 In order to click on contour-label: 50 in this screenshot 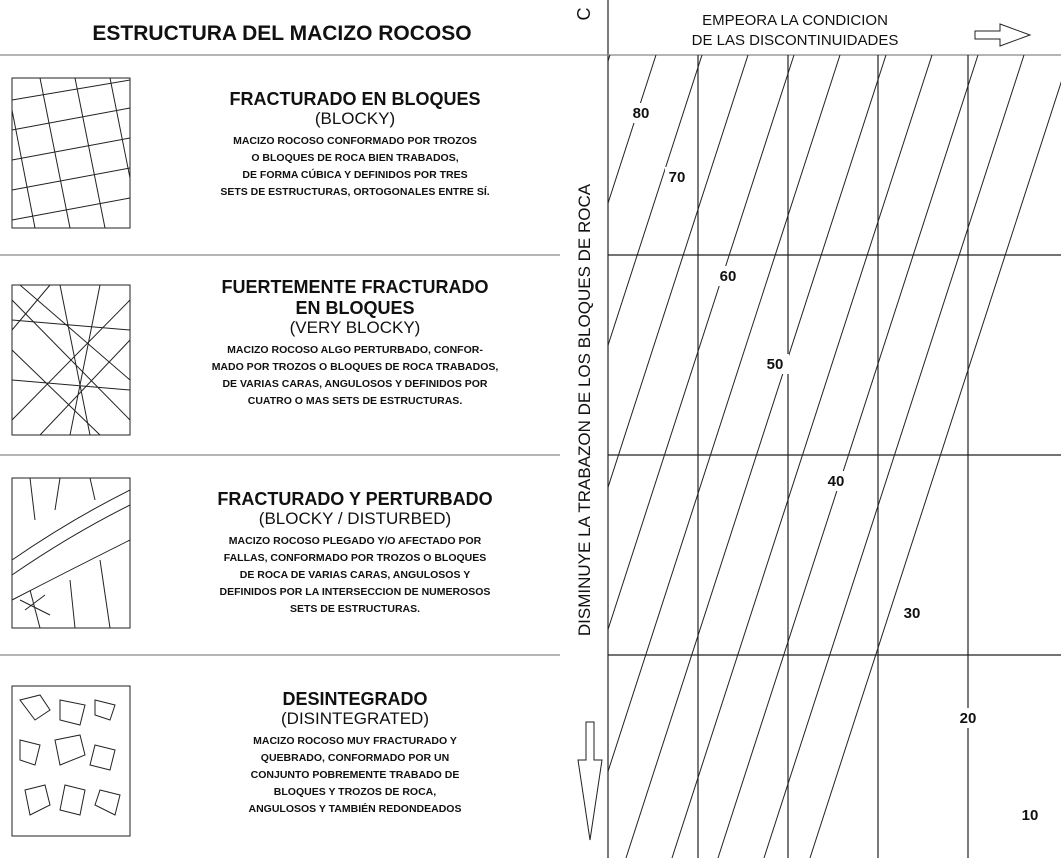, I will do `click(775, 364)`.